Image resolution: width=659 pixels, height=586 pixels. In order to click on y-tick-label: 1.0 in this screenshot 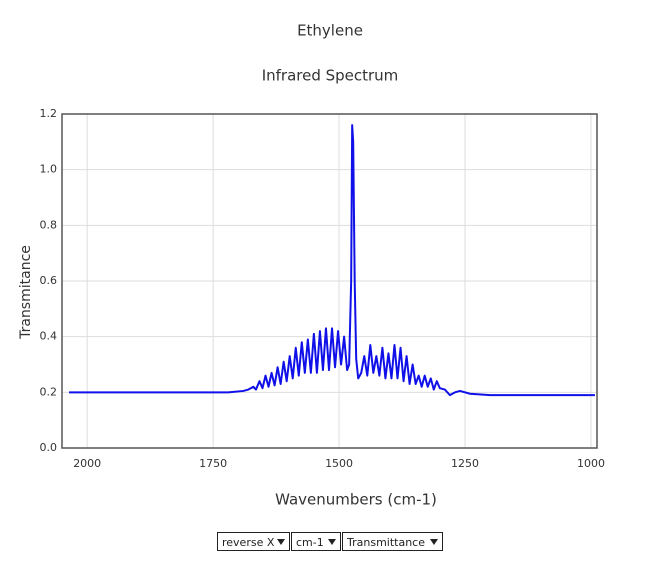, I will do `click(49, 169)`.